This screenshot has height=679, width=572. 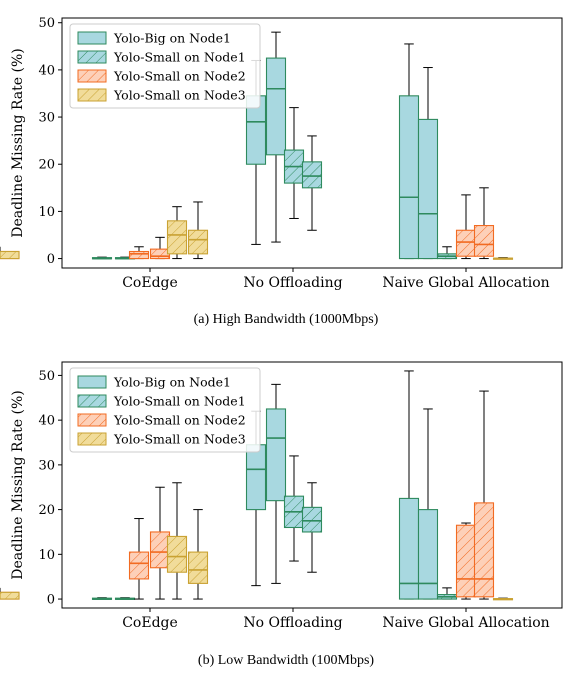 I want to click on panel-caption: (a) High Bandwidth (1000Mbps), so click(x=286, y=319).